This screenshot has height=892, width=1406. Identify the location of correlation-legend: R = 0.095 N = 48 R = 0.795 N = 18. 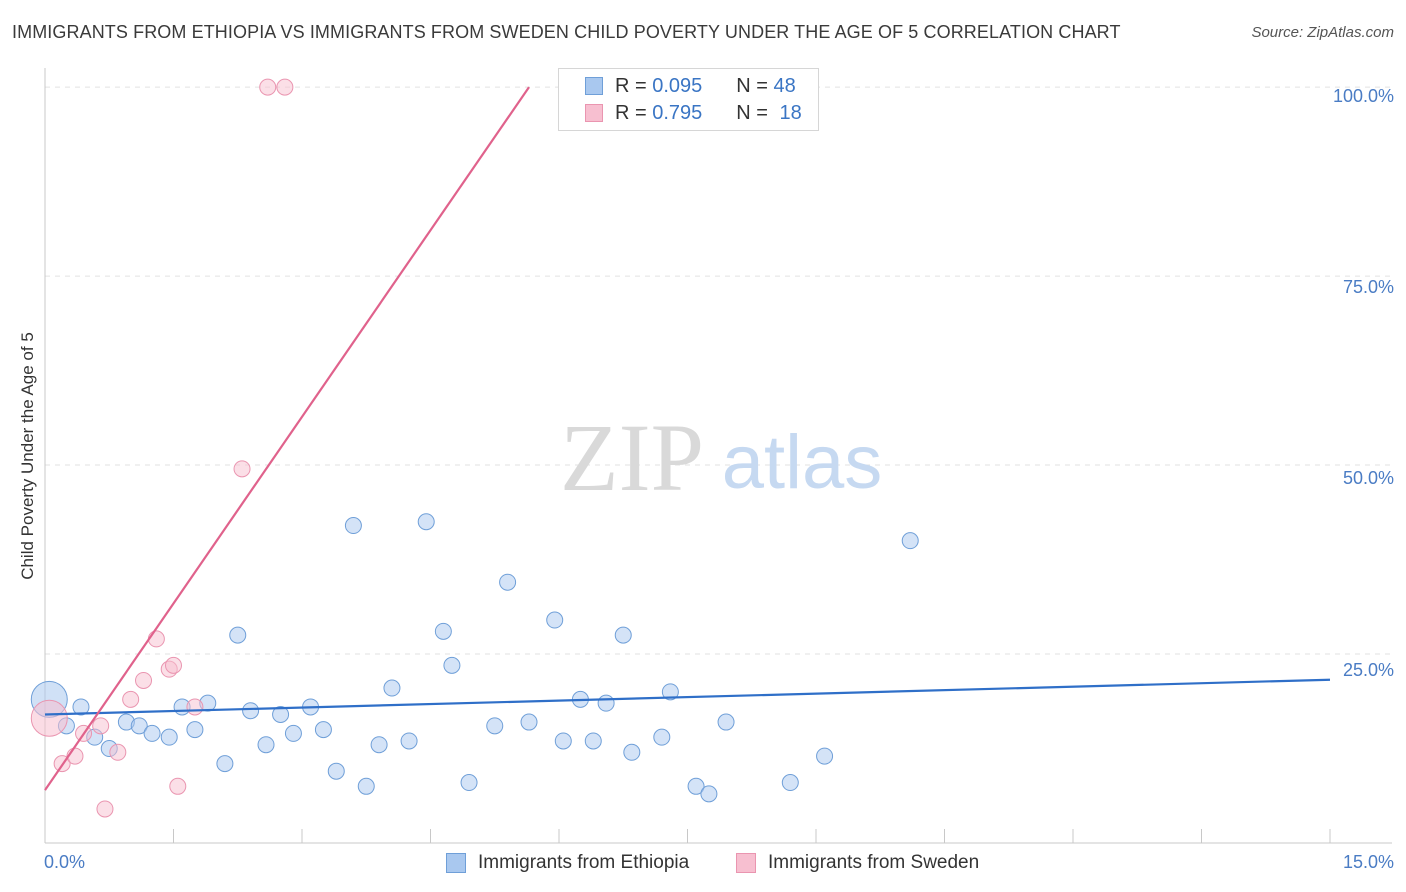
(688, 99).